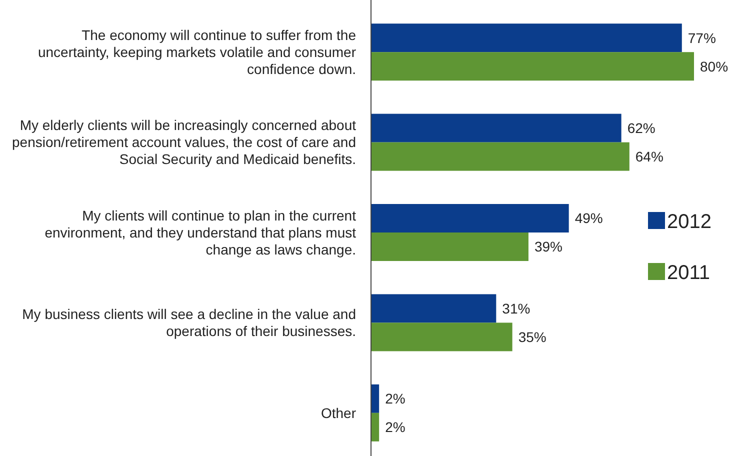 Image resolution: width=754 pixels, height=456 pixels. I want to click on y-tick-label: Other, so click(338, 412).